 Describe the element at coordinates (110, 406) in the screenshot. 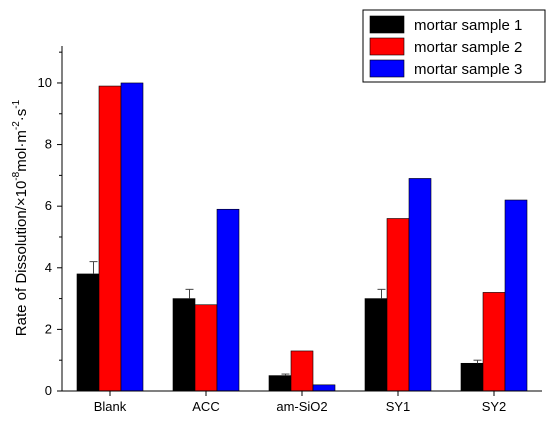

I see `x-tick-label-blank: Blank` at that location.